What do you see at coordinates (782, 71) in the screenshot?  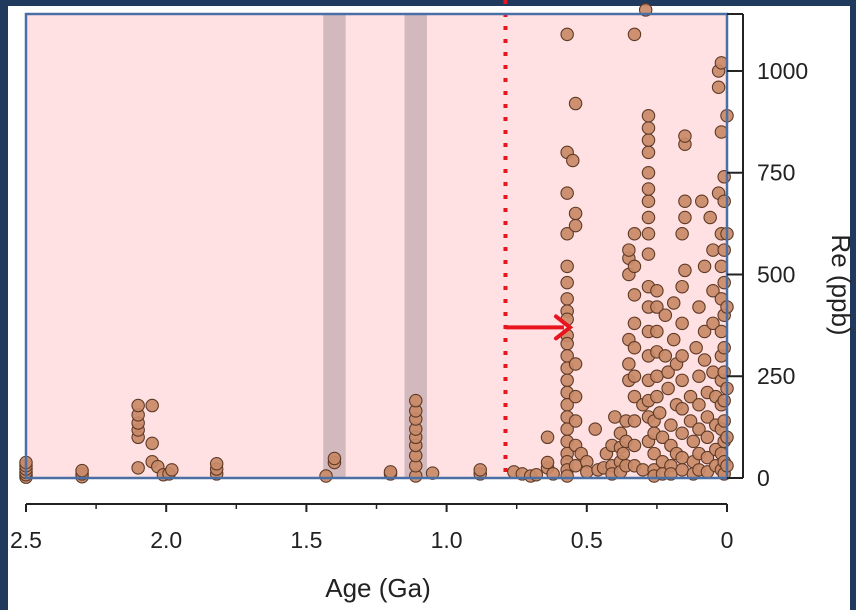 I see `y-tick-label: 1000` at bounding box center [782, 71].